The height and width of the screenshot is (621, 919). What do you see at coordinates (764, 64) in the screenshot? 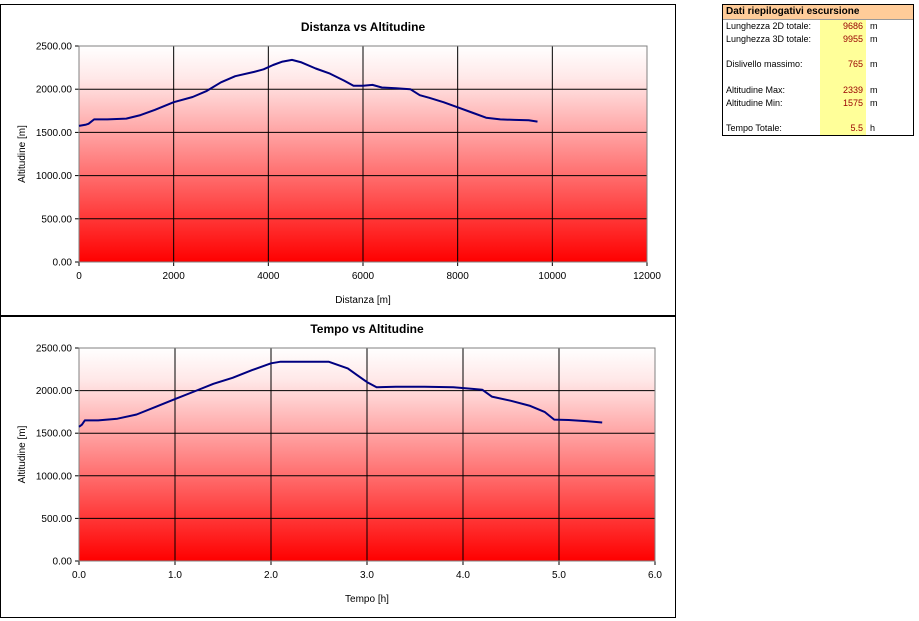
I see `summary-label: Dislivello massimo:` at bounding box center [764, 64].